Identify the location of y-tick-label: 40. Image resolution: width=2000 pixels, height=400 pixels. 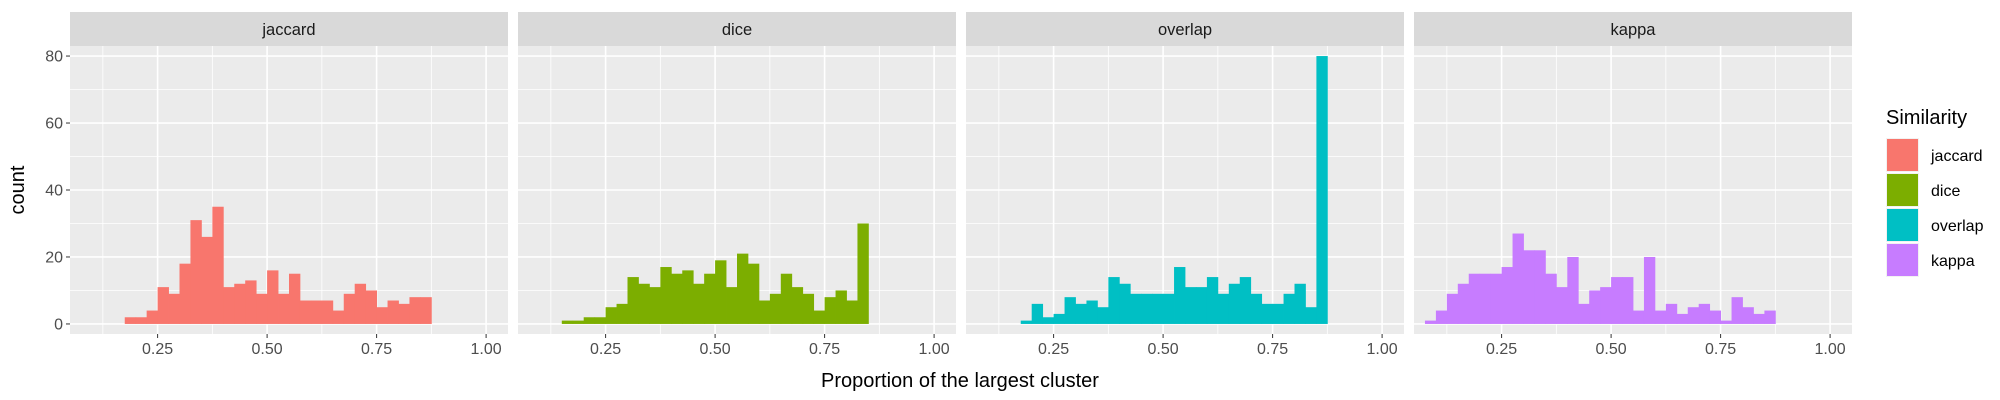
(54, 191).